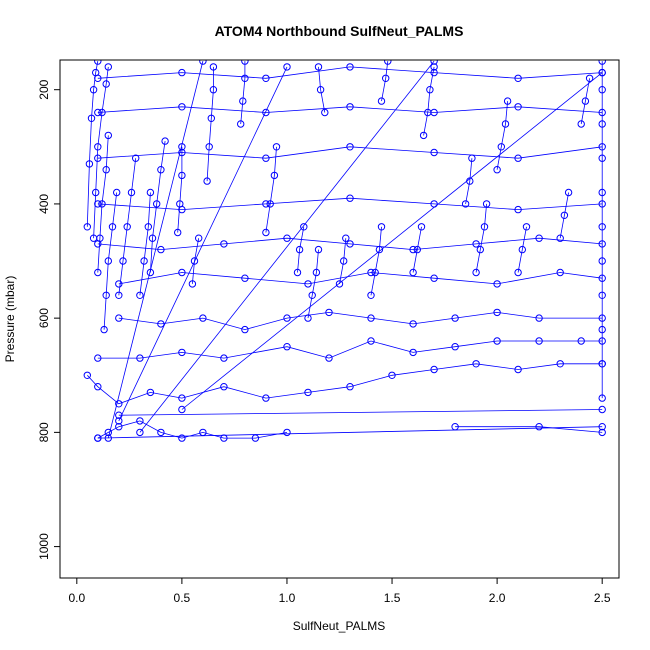 This screenshot has width=650, height=650. What do you see at coordinates (287, 598) in the screenshot?
I see `x-tick-label: 1.0` at bounding box center [287, 598].